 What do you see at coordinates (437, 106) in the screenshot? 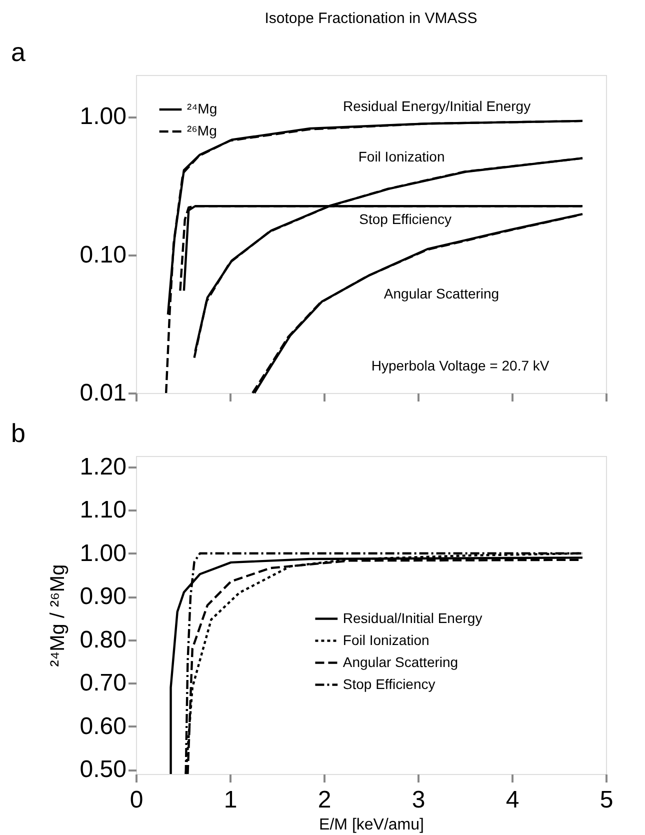
I see `annotation: Residual Energy/Initial Energy` at bounding box center [437, 106].